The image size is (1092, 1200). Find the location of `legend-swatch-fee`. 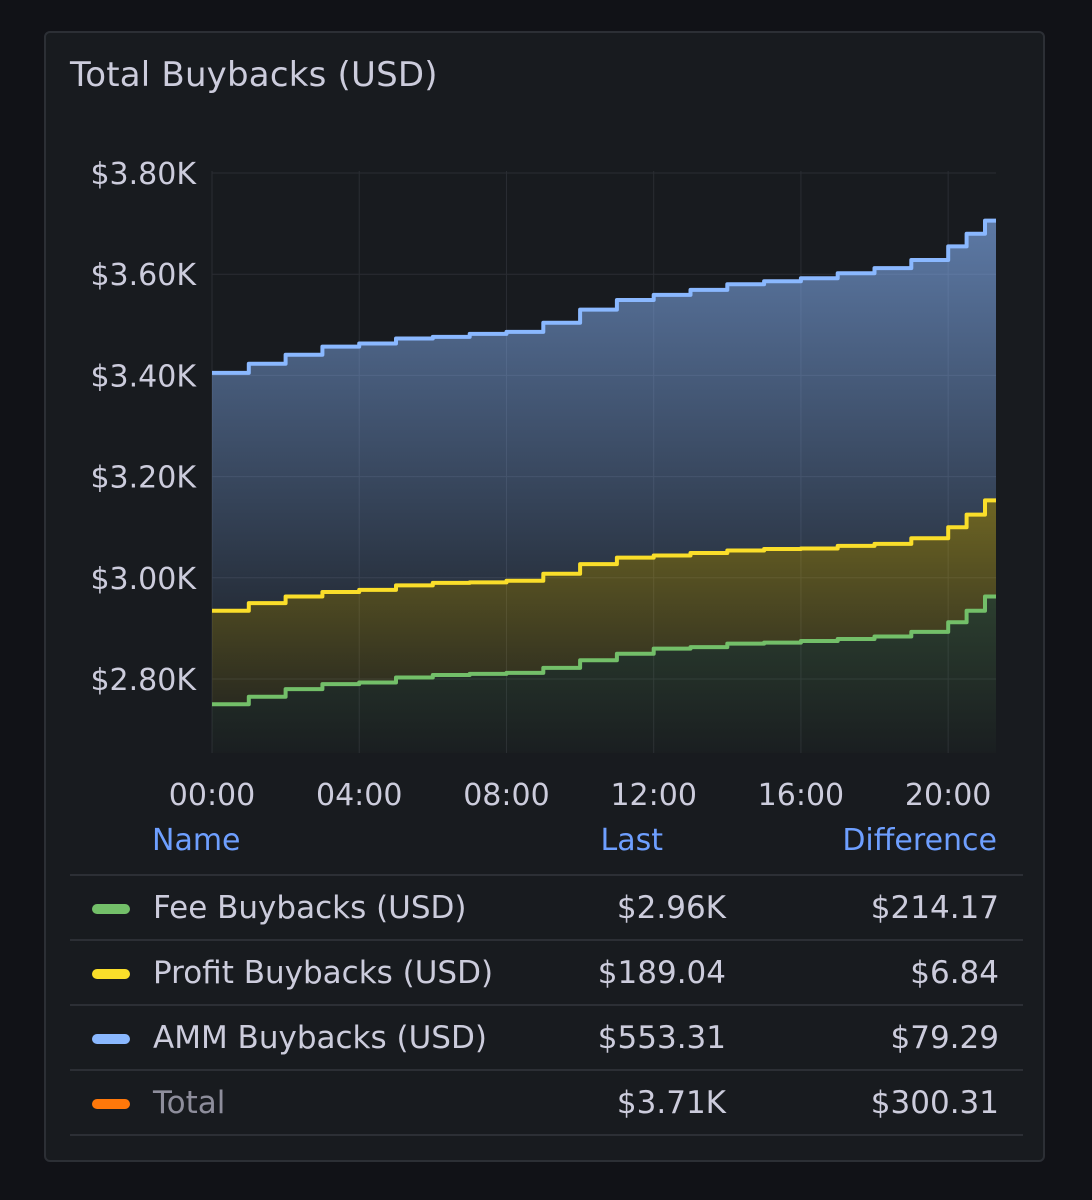

legend-swatch-fee is located at coordinates (111, 909).